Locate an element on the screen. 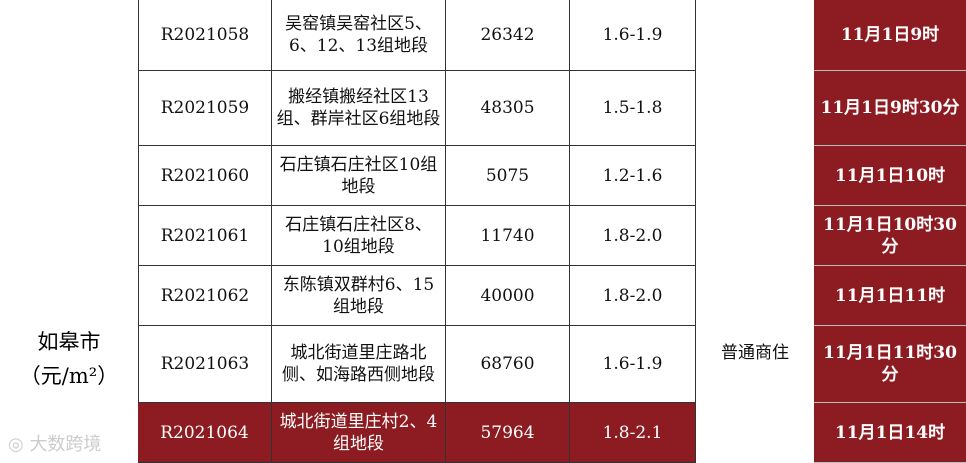 This screenshot has height=463, width=966. watermark-text: 大数跨境 is located at coordinates (65, 444).